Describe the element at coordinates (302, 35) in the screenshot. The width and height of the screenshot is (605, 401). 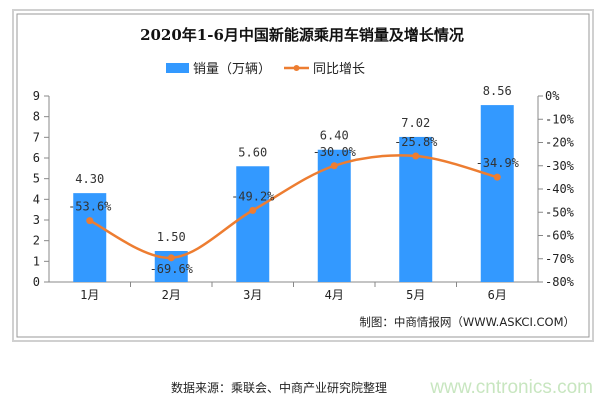
I see `chart-title: 2020年1-6月中国新能源乘用车销量及增长情况` at that location.